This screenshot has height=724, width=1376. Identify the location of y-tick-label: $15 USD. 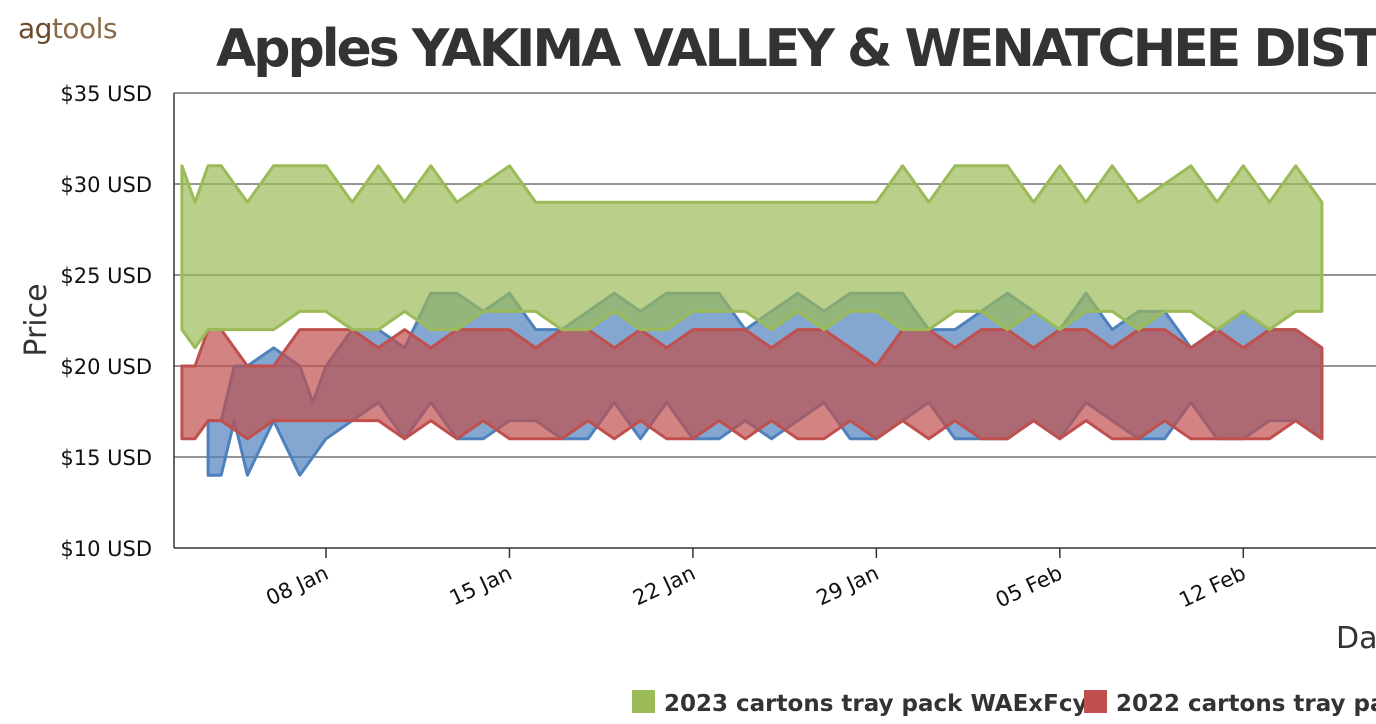
(106, 458).